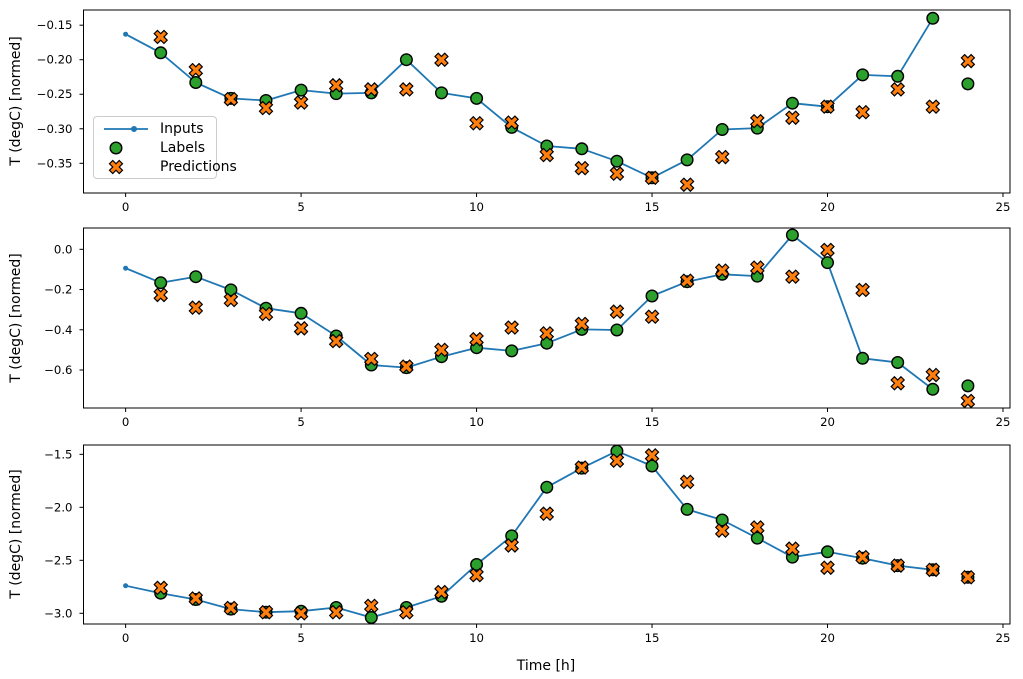  Describe the element at coordinates (58, 454) in the screenshot. I see `y-tick-label: −1.5` at that location.